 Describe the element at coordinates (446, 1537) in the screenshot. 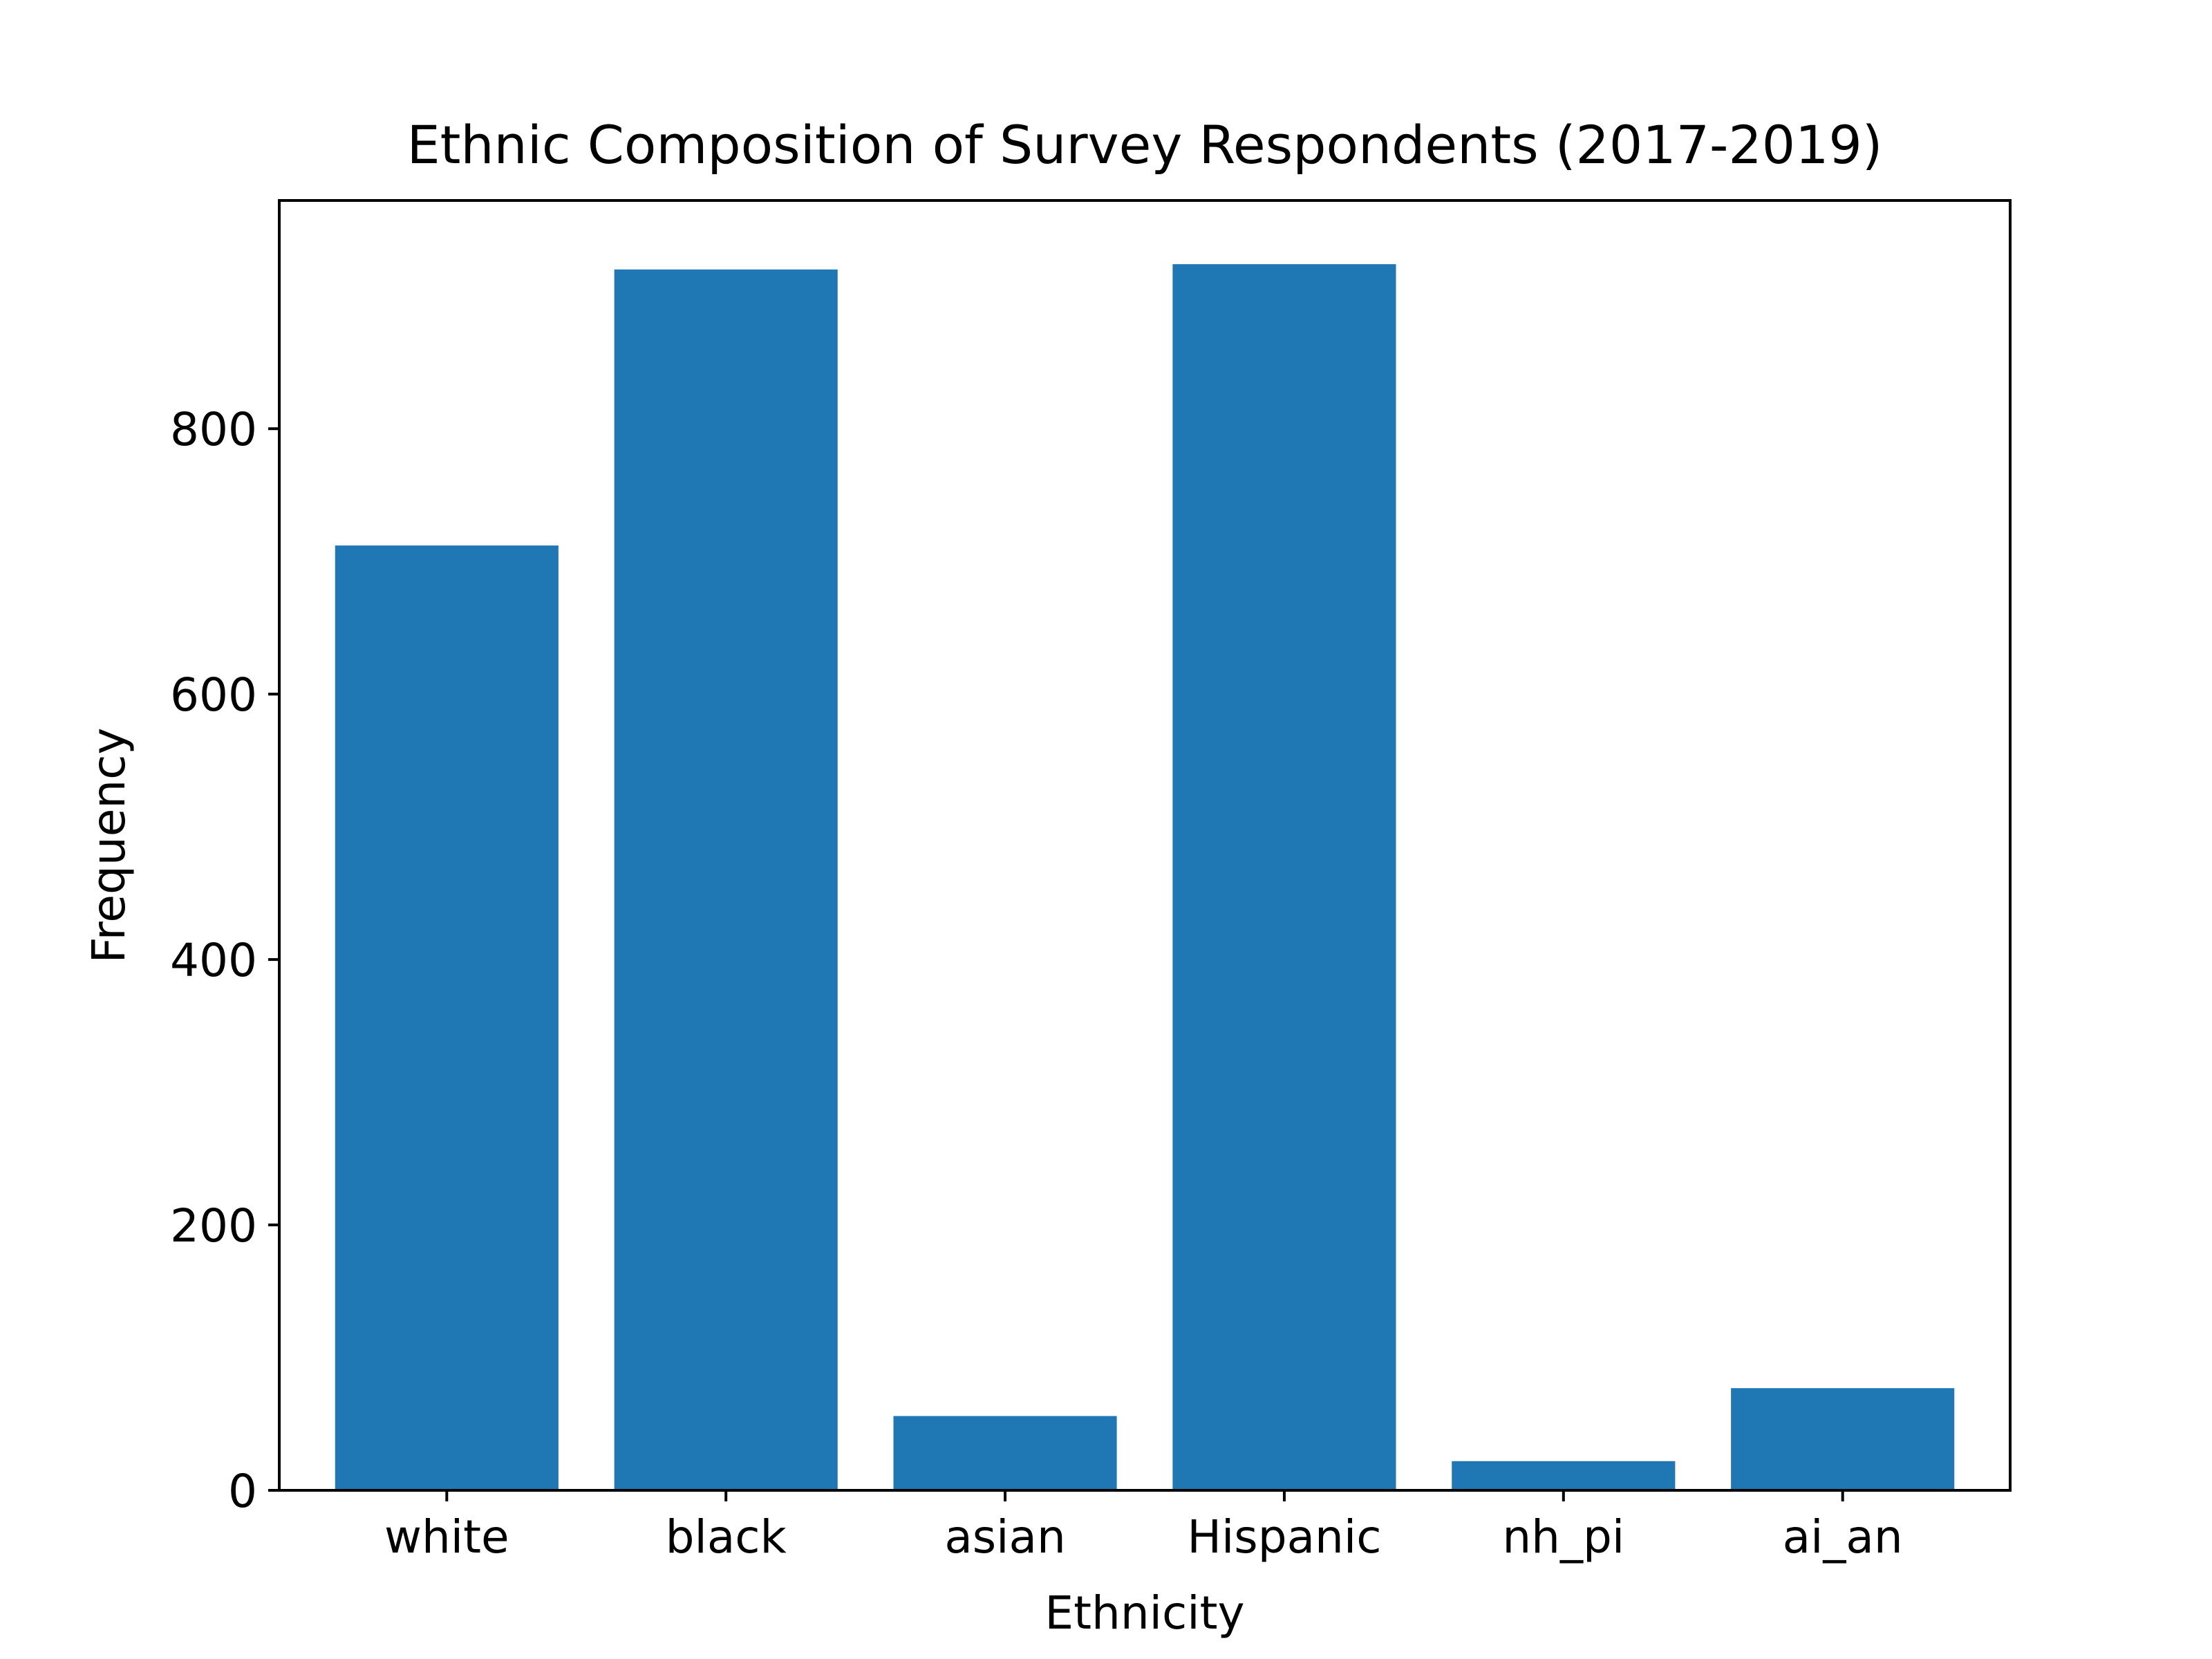

I see `x-tick-label: white` at that location.